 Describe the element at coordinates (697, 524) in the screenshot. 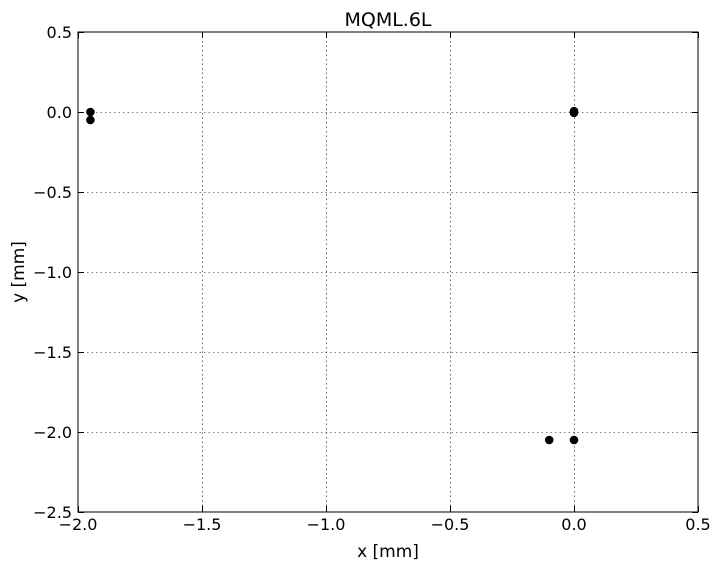

I see `x-tick-label: 0.5` at that location.